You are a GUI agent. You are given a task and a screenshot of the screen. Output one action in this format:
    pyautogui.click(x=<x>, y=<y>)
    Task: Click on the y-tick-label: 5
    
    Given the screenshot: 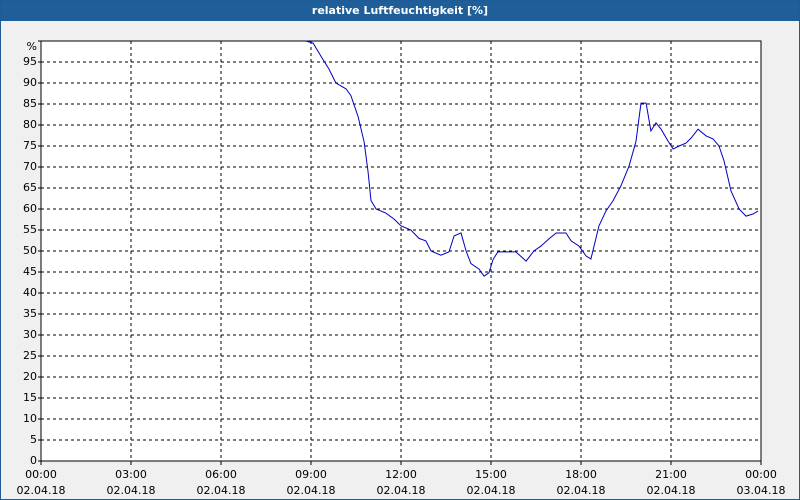 What is the action you would take?
    pyautogui.click(x=33, y=439)
    